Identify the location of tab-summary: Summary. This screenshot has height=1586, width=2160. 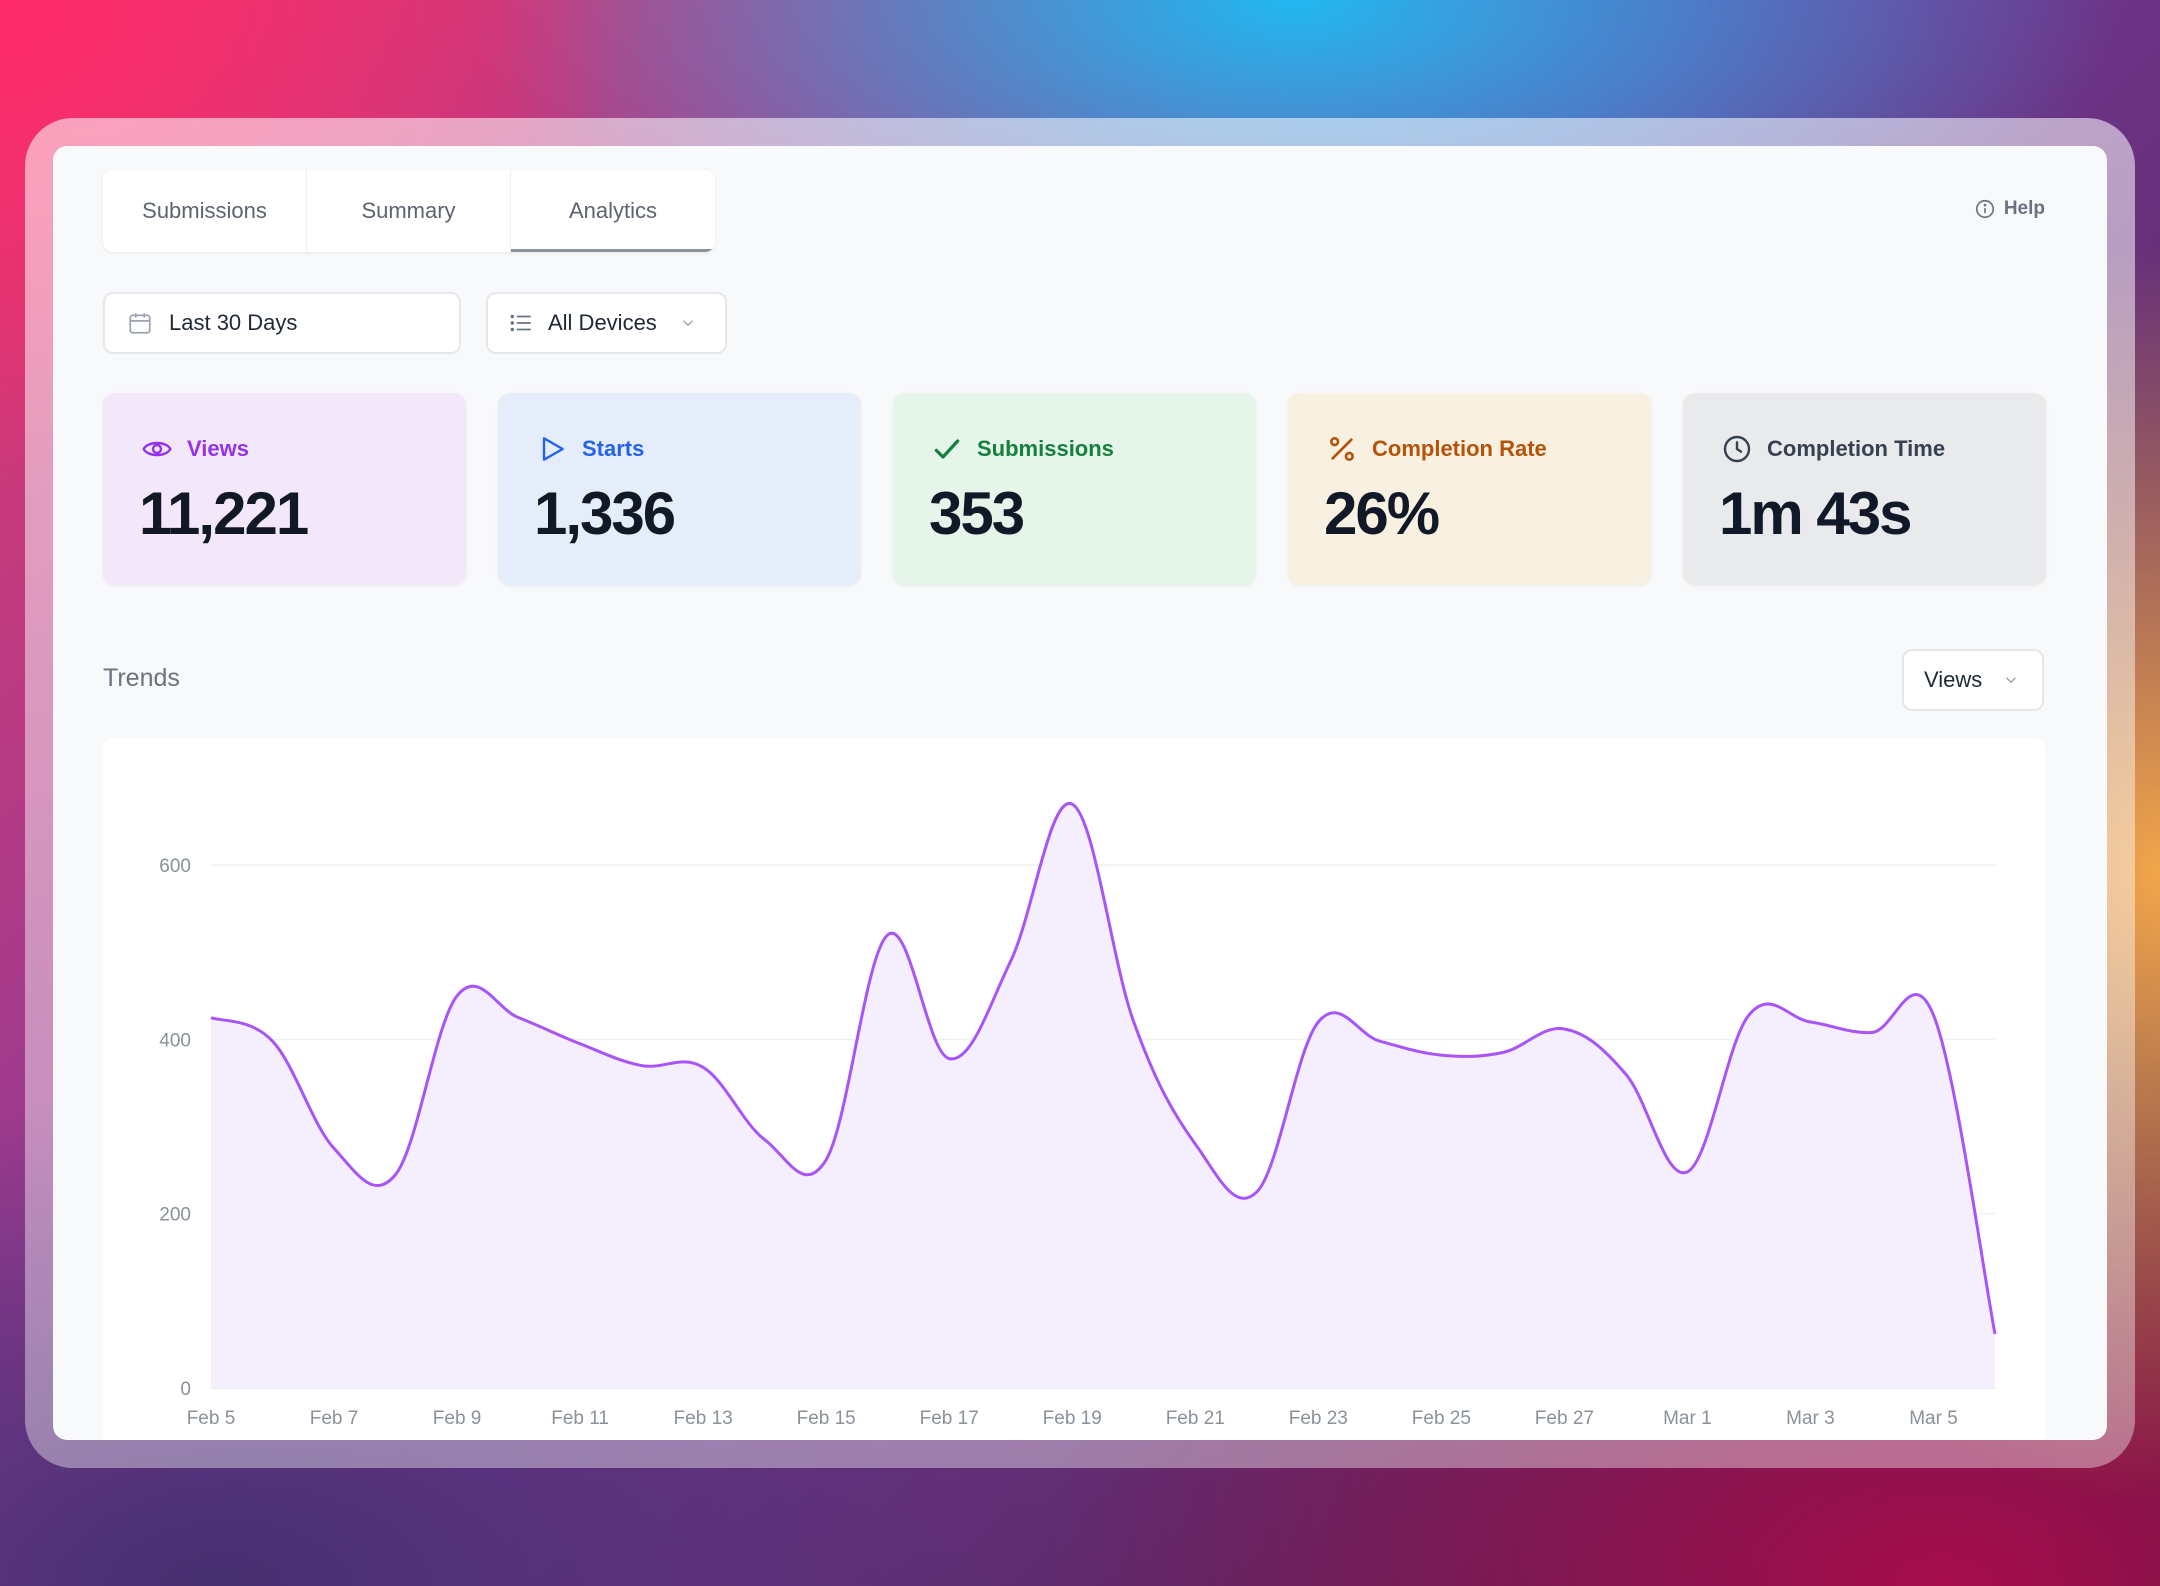
(409, 211).